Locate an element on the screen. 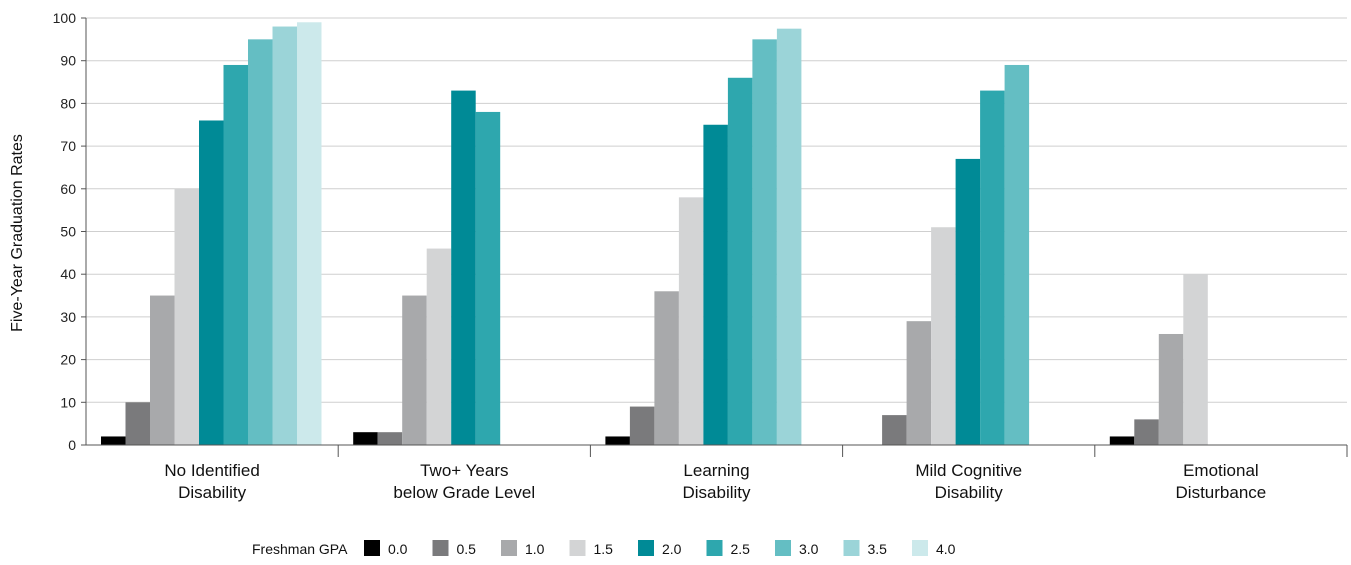 The image size is (1351, 565). x-category-label: Mild Cognitive is located at coordinates (968, 470).